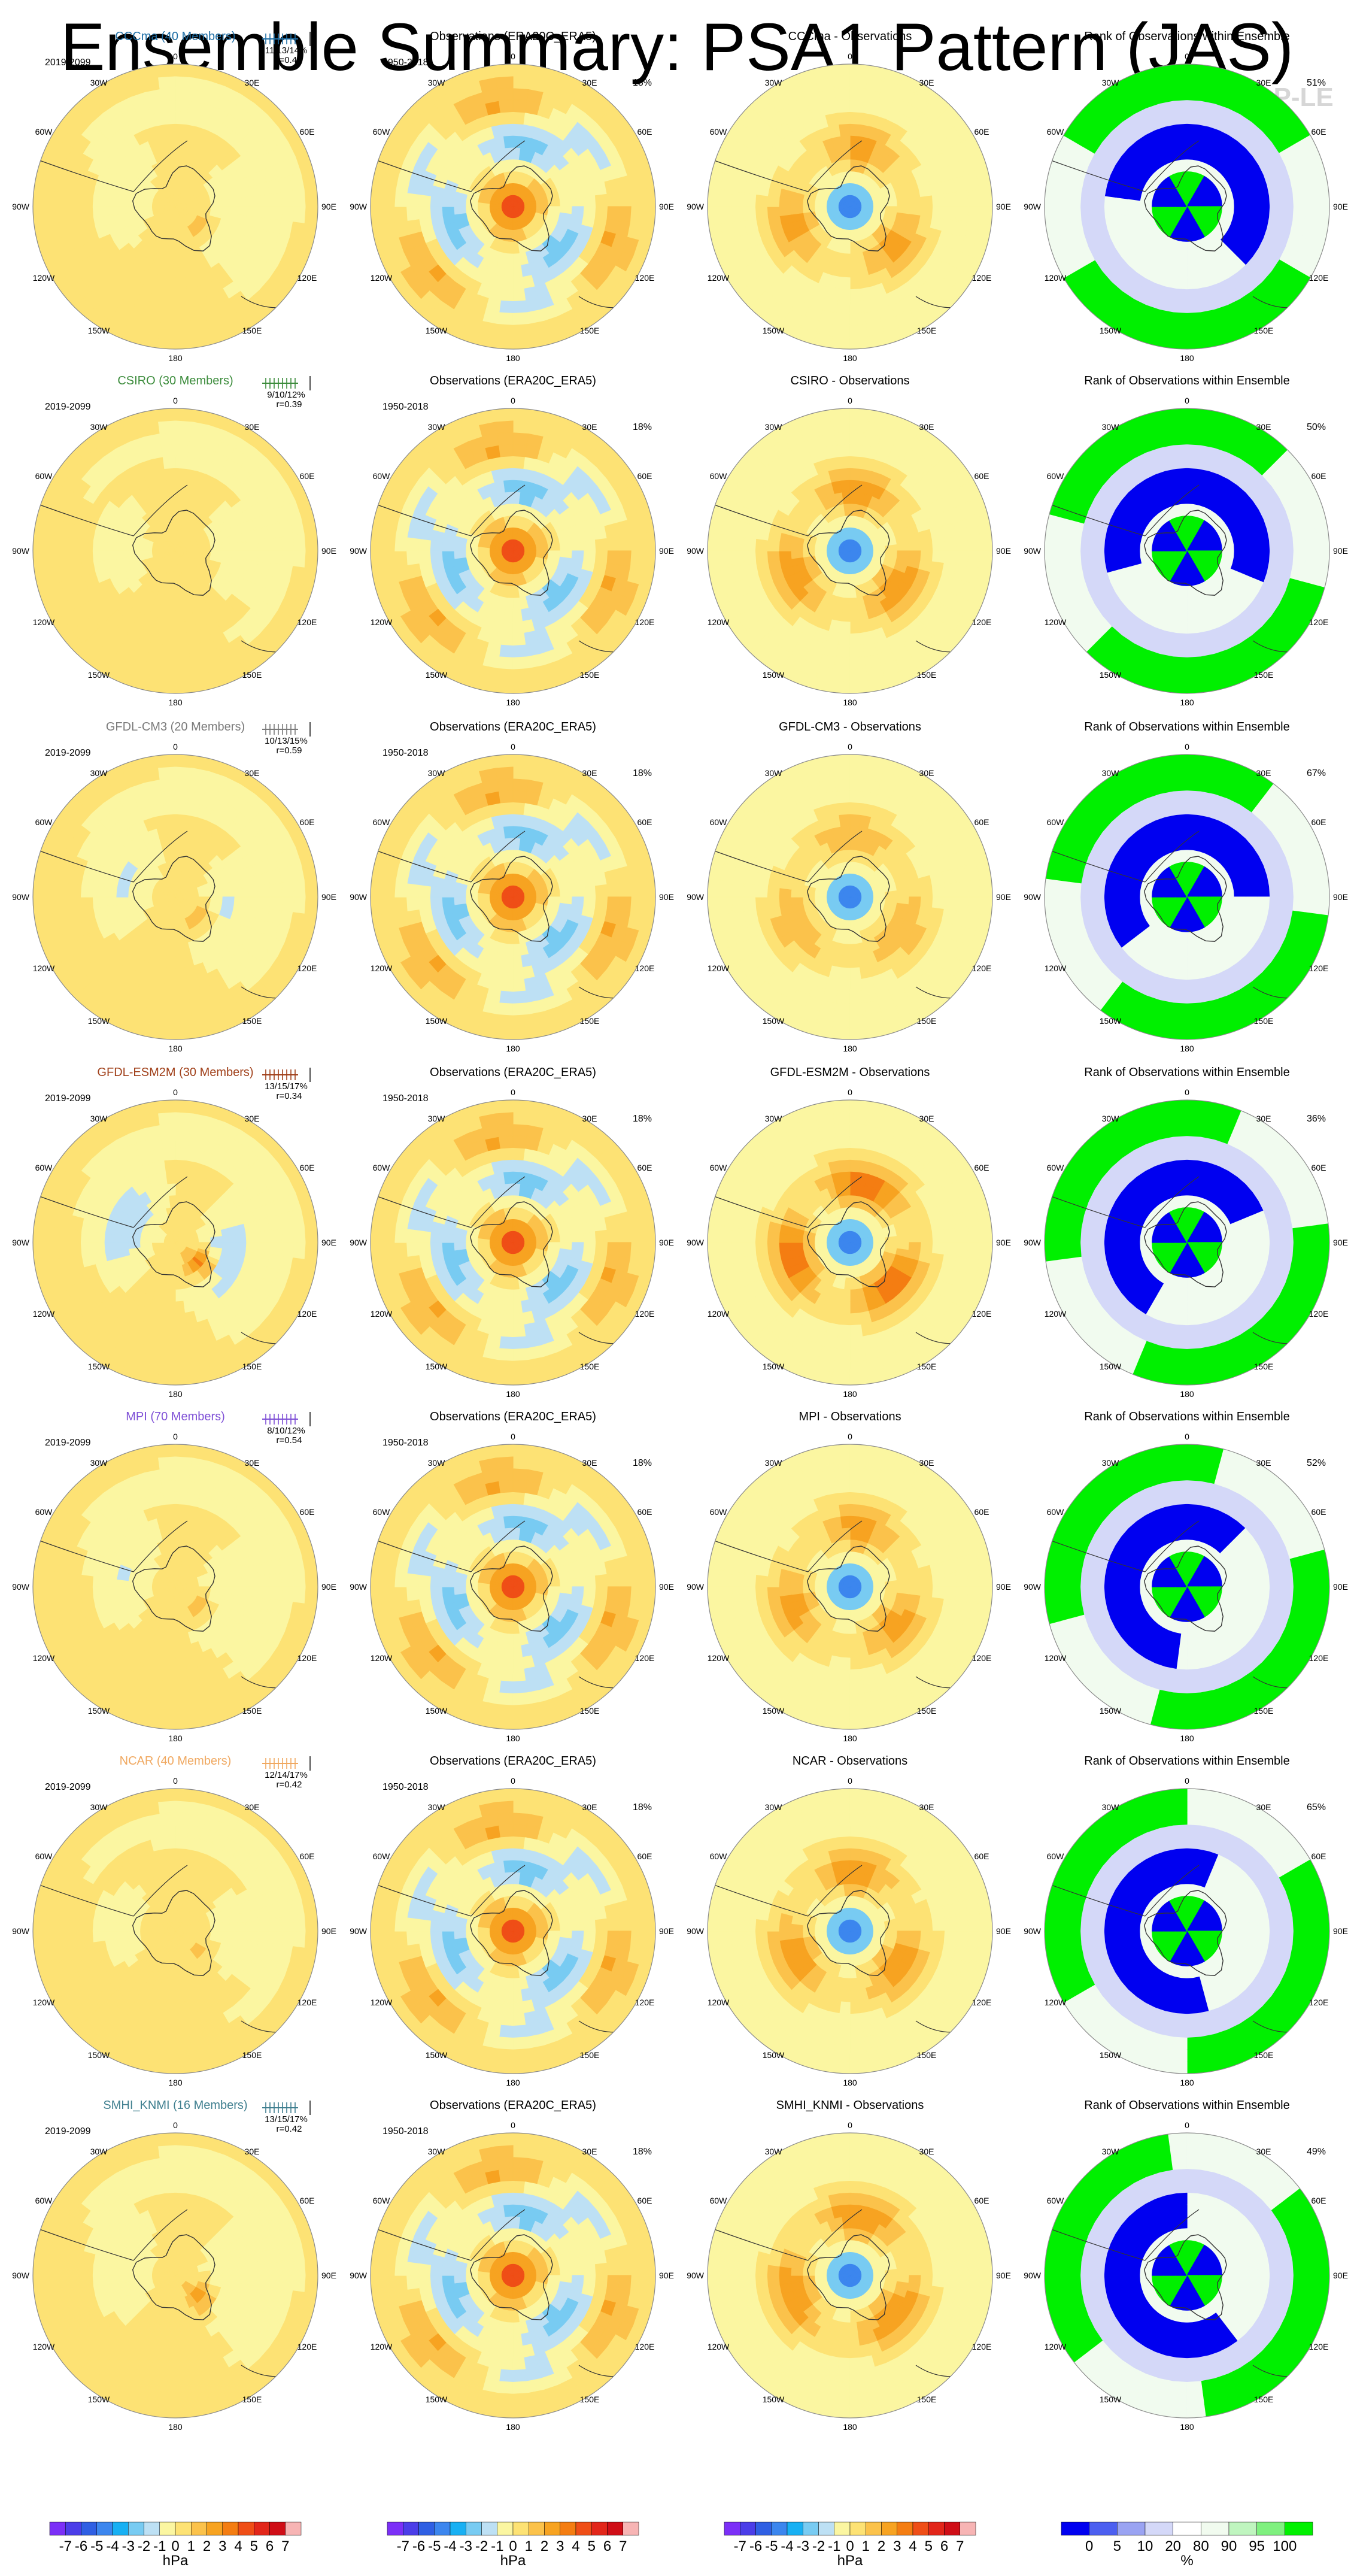  Describe the element at coordinates (1111, 675) in the screenshot. I see `row2-col4-lon-lower_left: 150W` at that location.